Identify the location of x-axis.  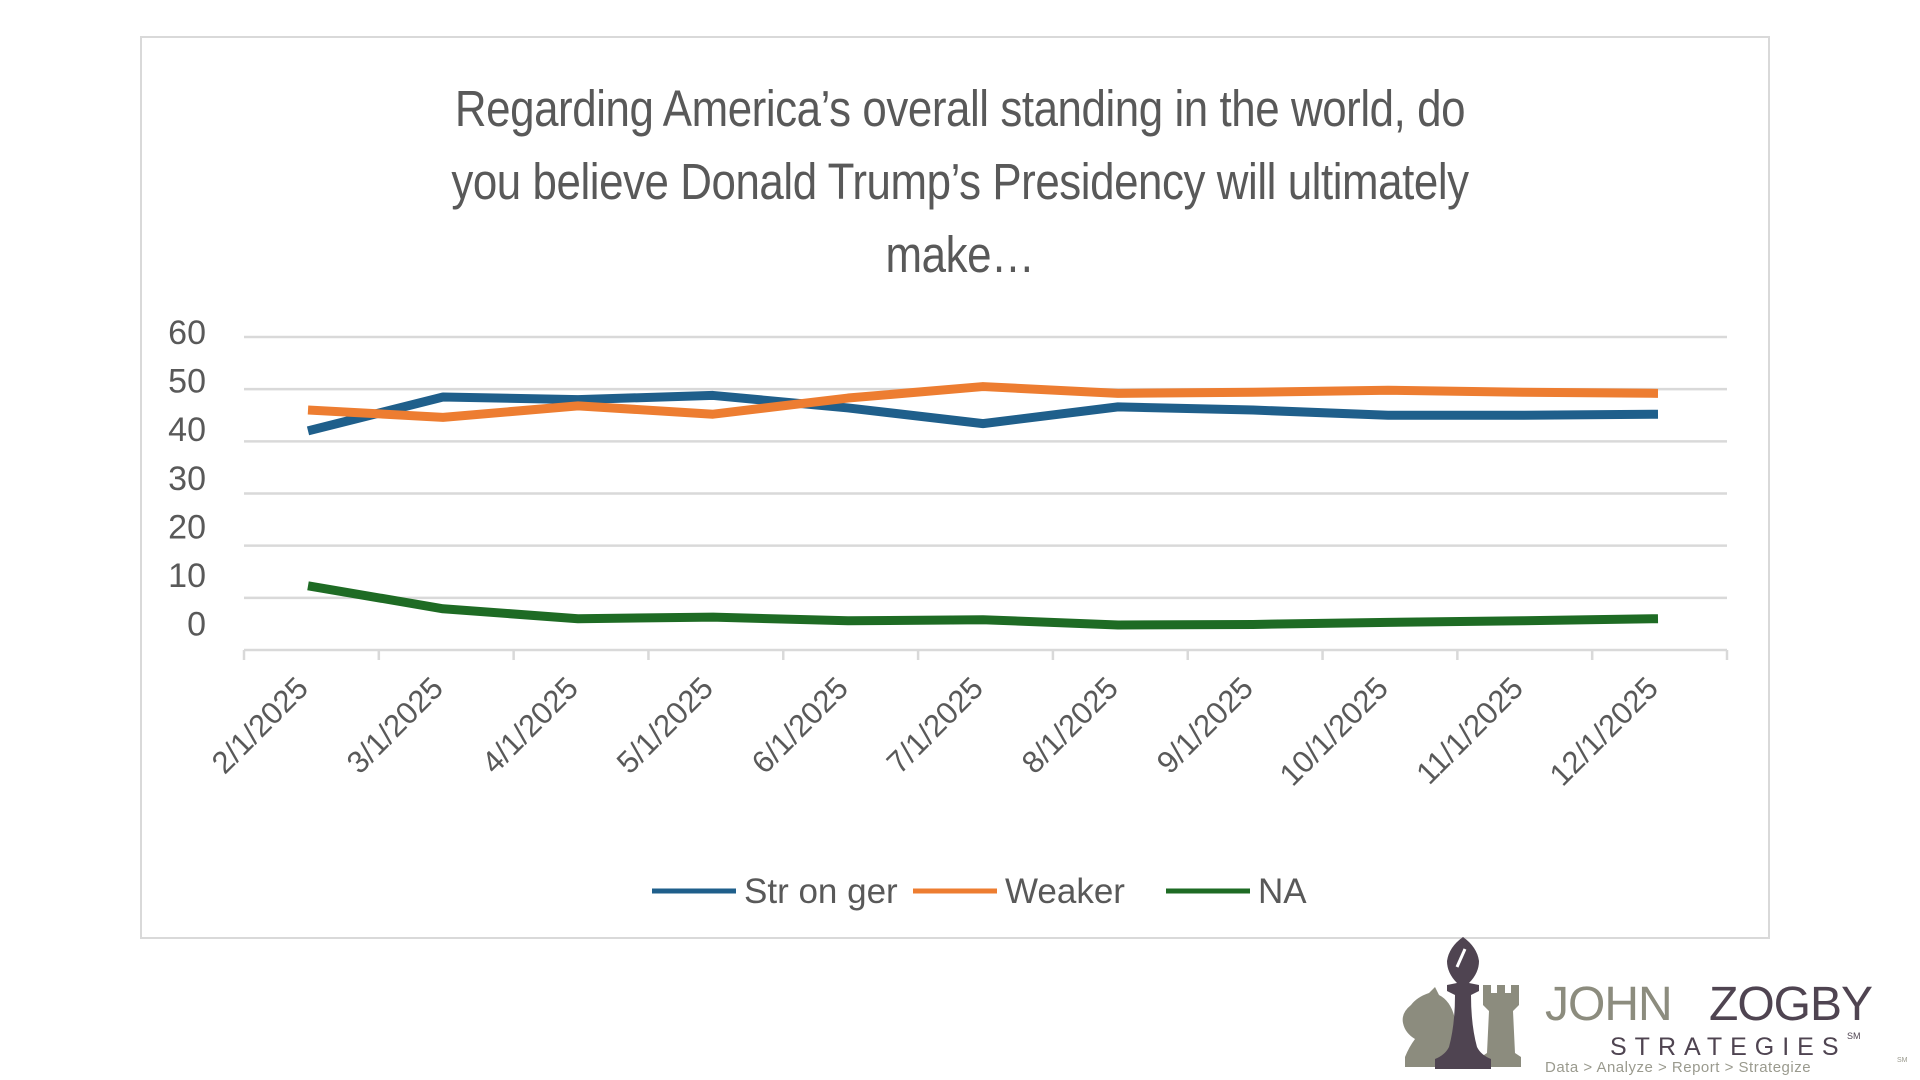
(985, 654).